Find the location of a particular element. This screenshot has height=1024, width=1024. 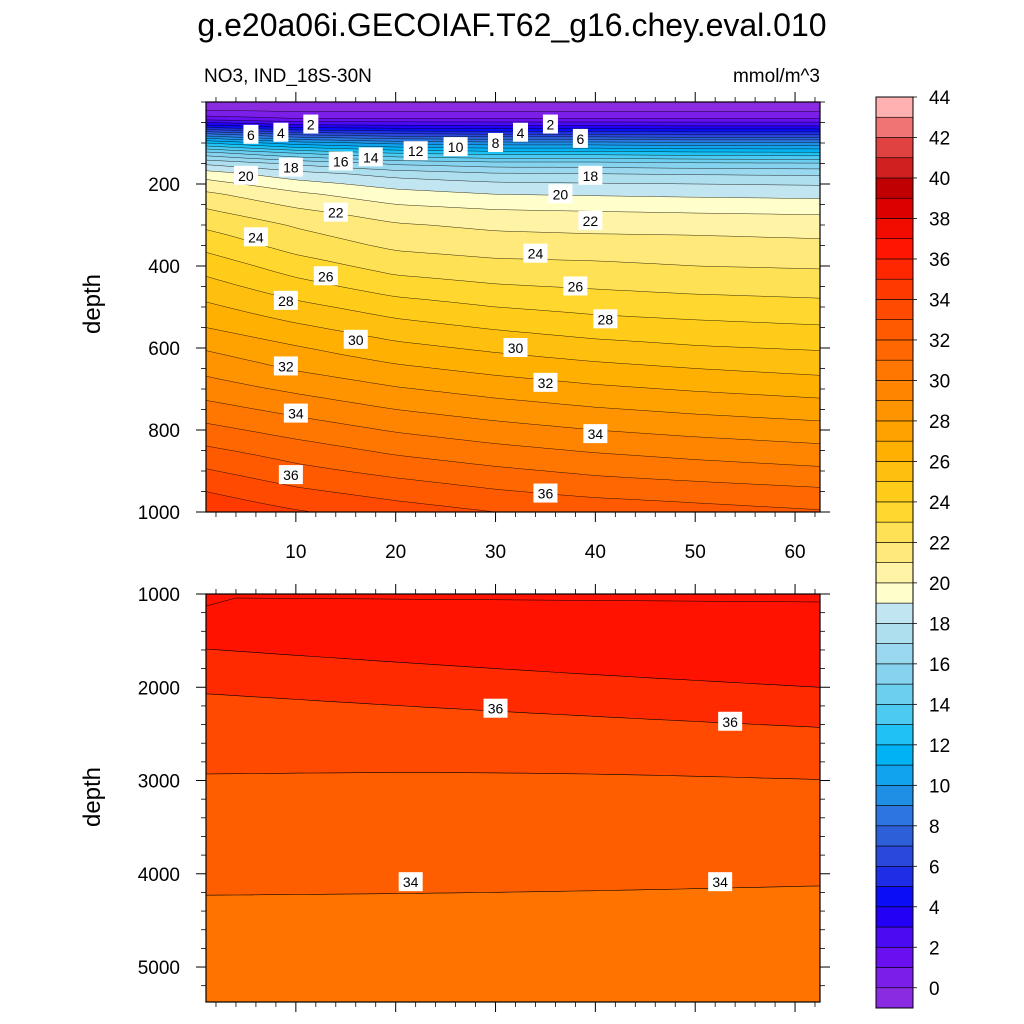

contour-label: 24 is located at coordinates (536, 254).